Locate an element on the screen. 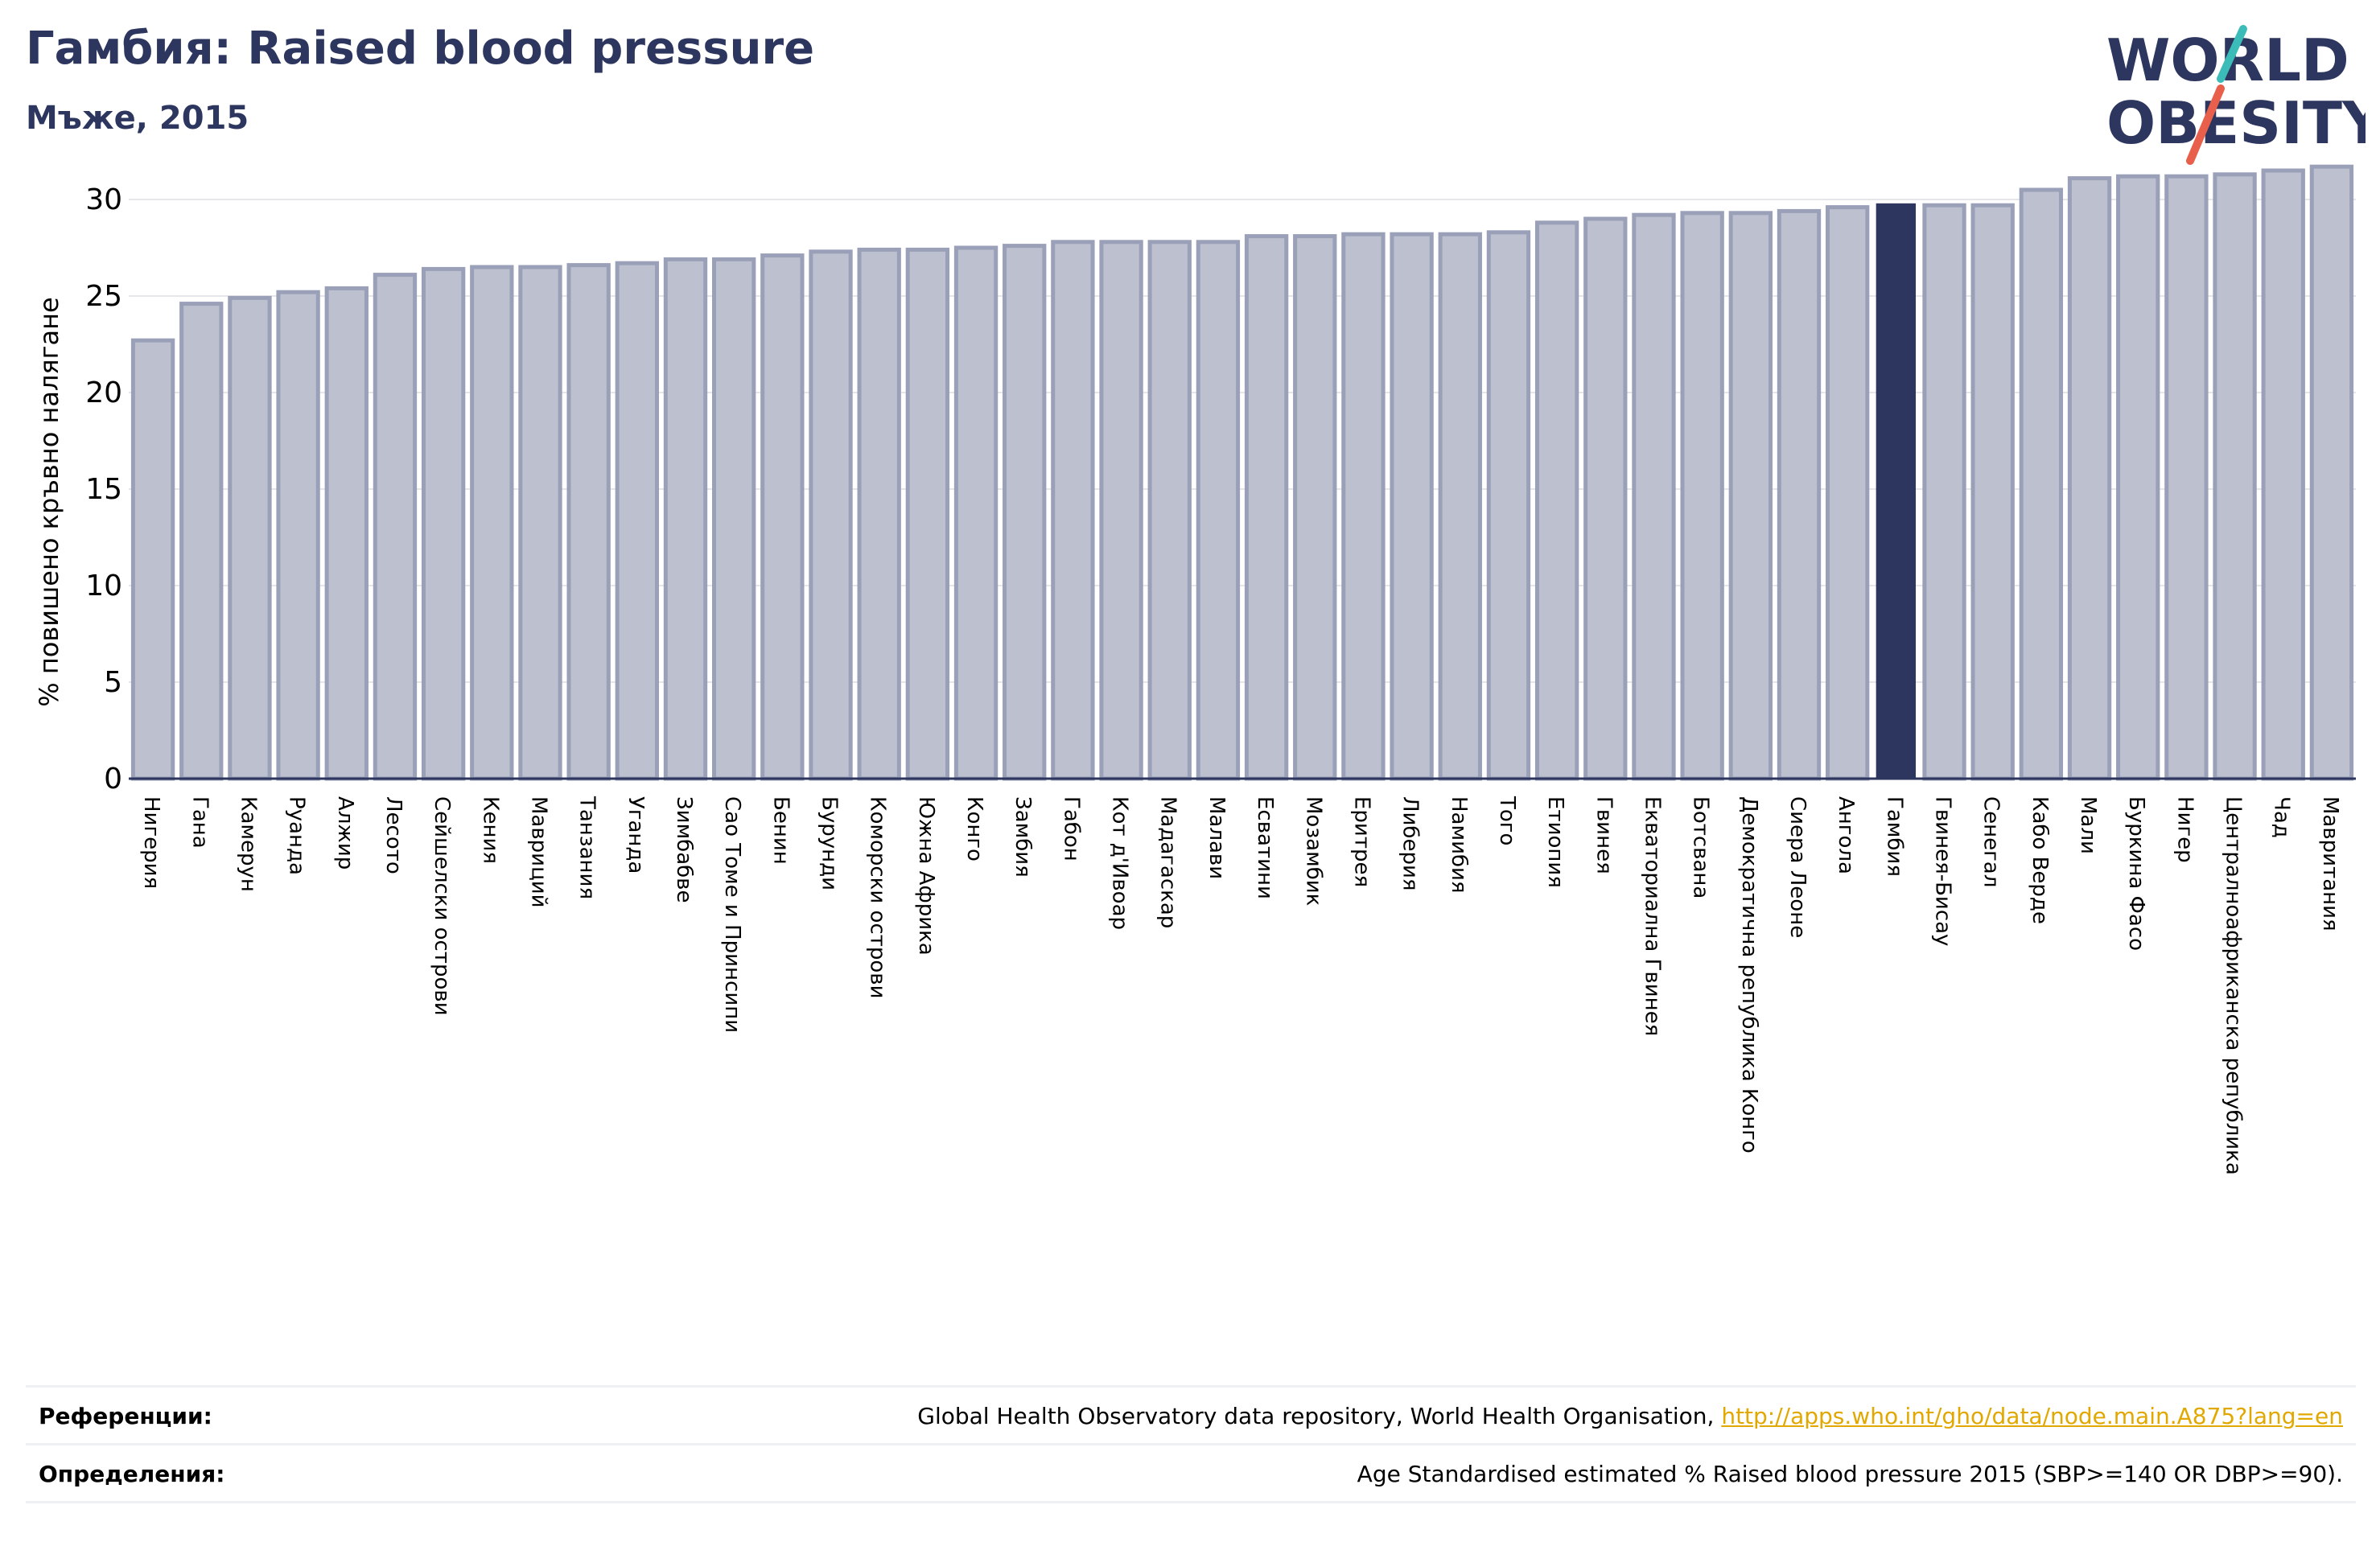 The width and height of the screenshot is (2380, 1542). definitions-label: Определения: is located at coordinates (132, 1474).